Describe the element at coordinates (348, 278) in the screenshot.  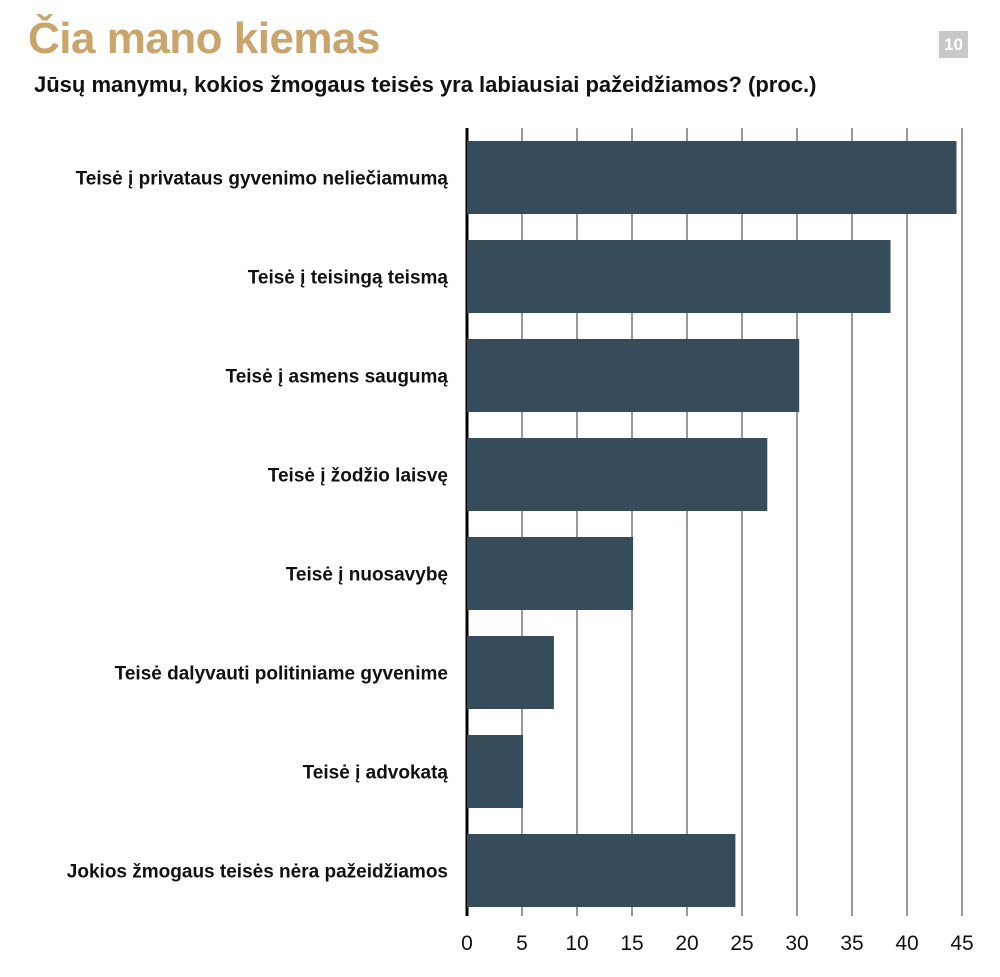
I see `category-label: Teisė į teisingą teismą` at that location.